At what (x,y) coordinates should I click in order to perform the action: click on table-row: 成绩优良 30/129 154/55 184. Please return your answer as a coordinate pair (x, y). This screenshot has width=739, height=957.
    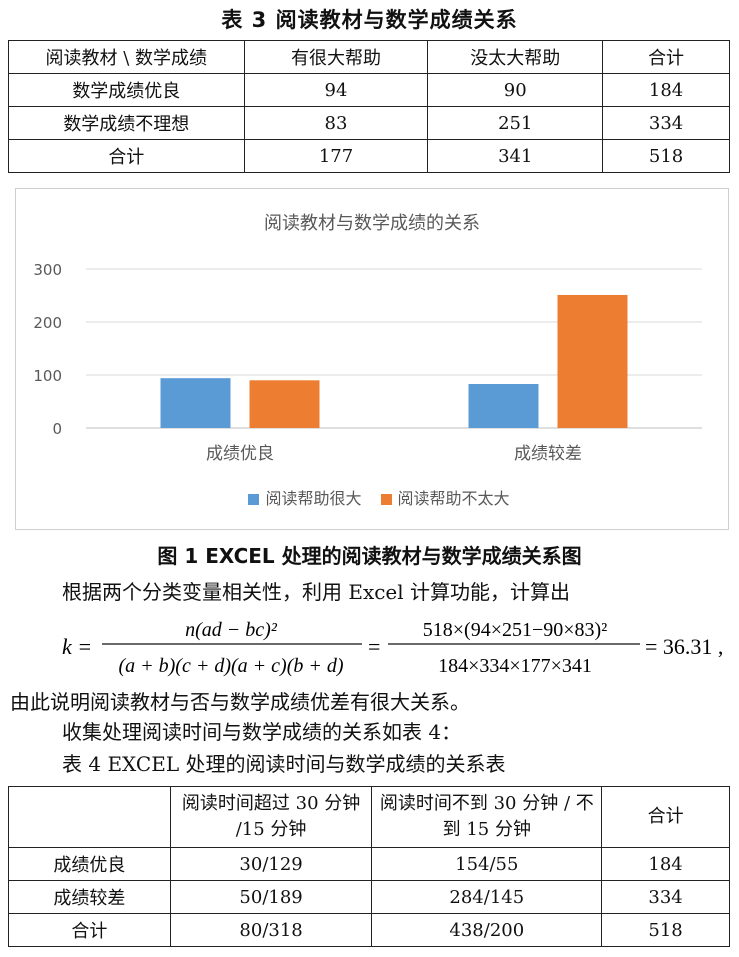
    Looking at the image, I should click on (369, 864).